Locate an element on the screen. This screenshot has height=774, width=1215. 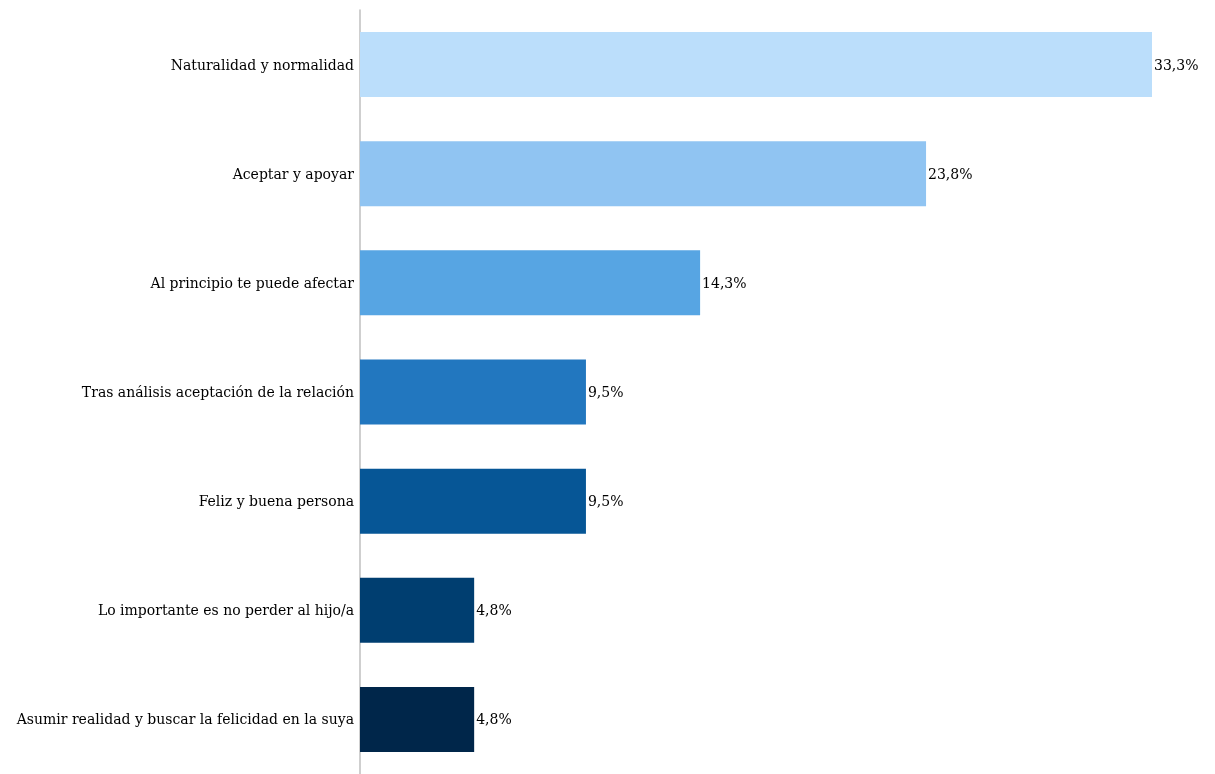
data-label: 14,3% is located at coordinates (724, 282).